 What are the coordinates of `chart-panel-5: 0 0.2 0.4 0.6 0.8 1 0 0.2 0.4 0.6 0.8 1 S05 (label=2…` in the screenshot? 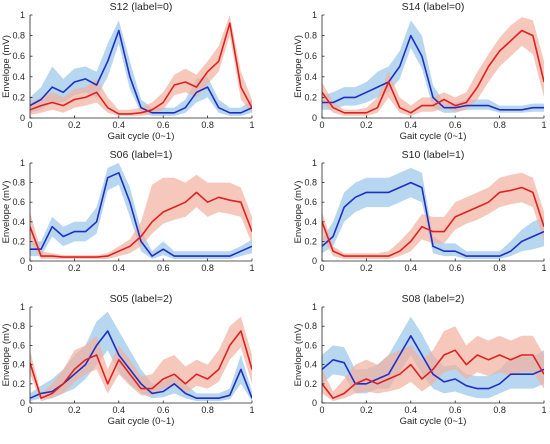 It's located at (128, 360).